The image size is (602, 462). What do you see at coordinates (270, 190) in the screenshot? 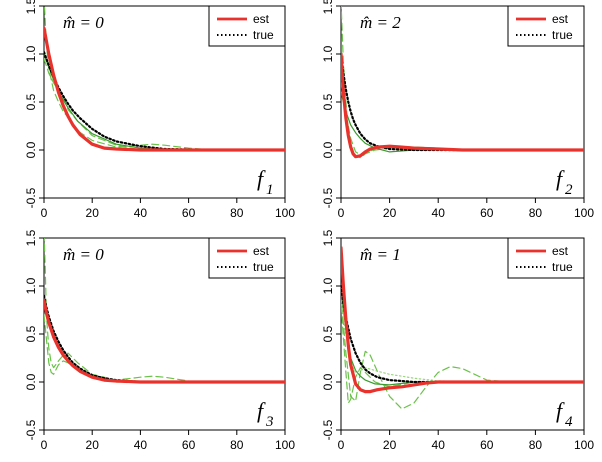
I see `panel-label-subscript: 1` at bounding box center [270, 190].